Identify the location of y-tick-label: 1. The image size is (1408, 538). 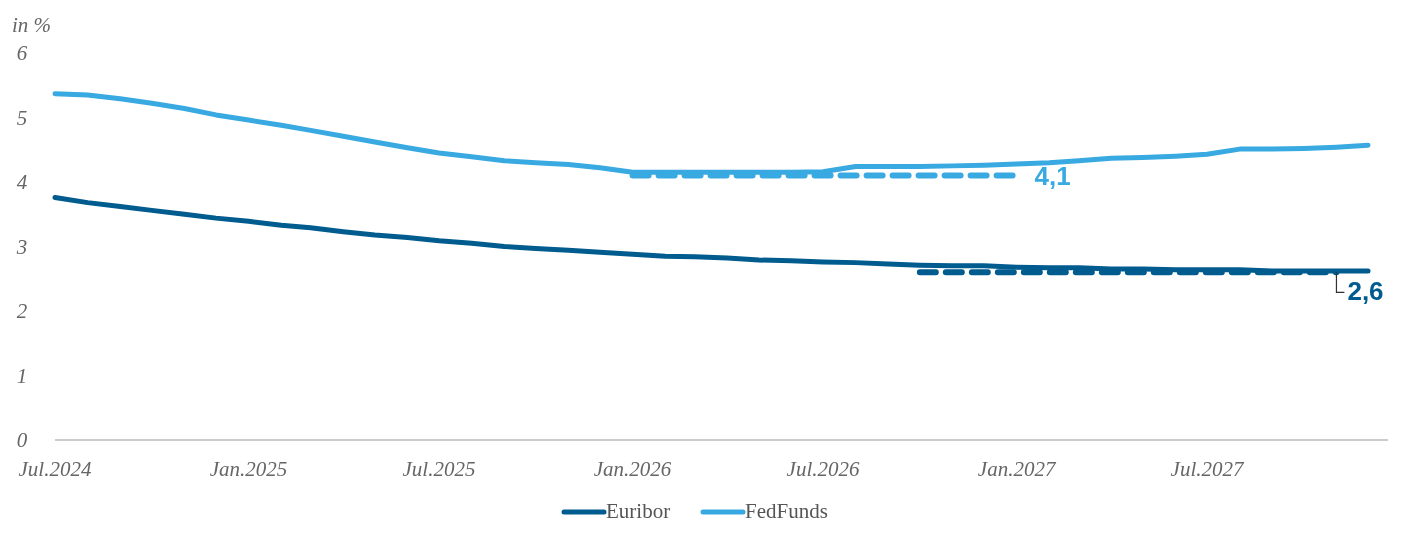
(22, 375).